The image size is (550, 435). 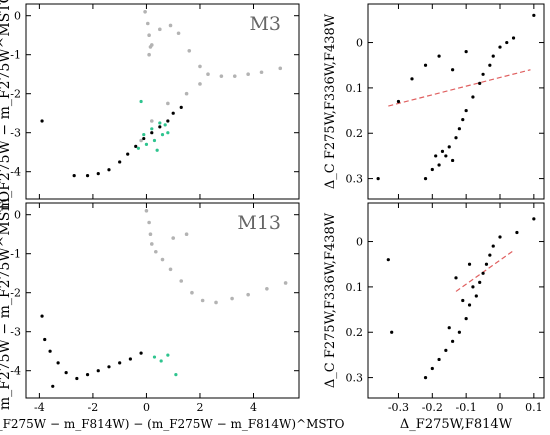 What do you see at coordinates (253, 407) in the screenshot?
I see `x-tick-label: 4` at bounding box center [253, 407].